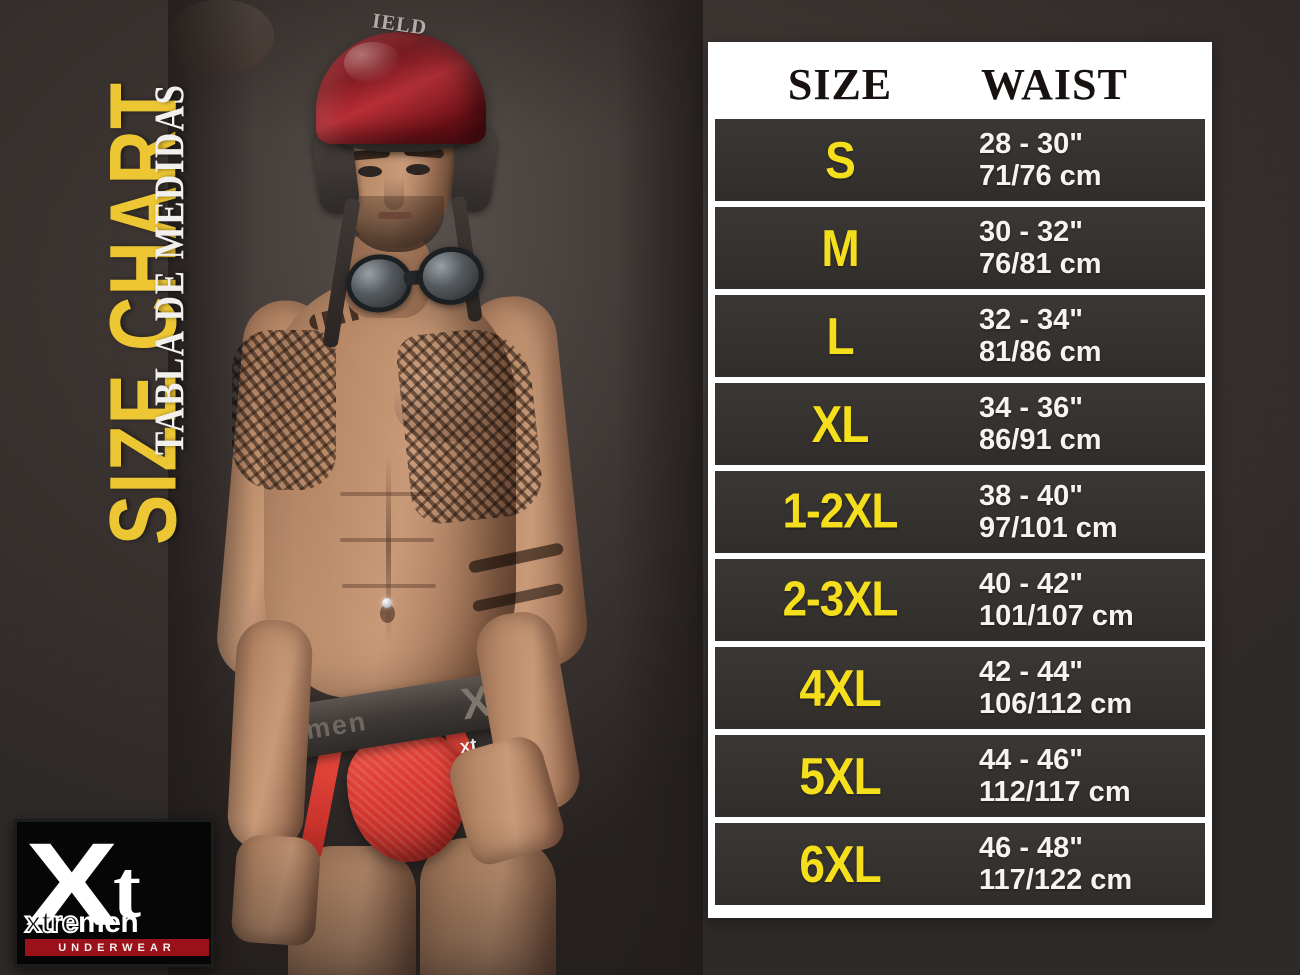  What do you see at coordinates (1056, 616) in the screenshot?
I see `waist-centimeters: 101/107 cm` at bounding box center [1056, 616].